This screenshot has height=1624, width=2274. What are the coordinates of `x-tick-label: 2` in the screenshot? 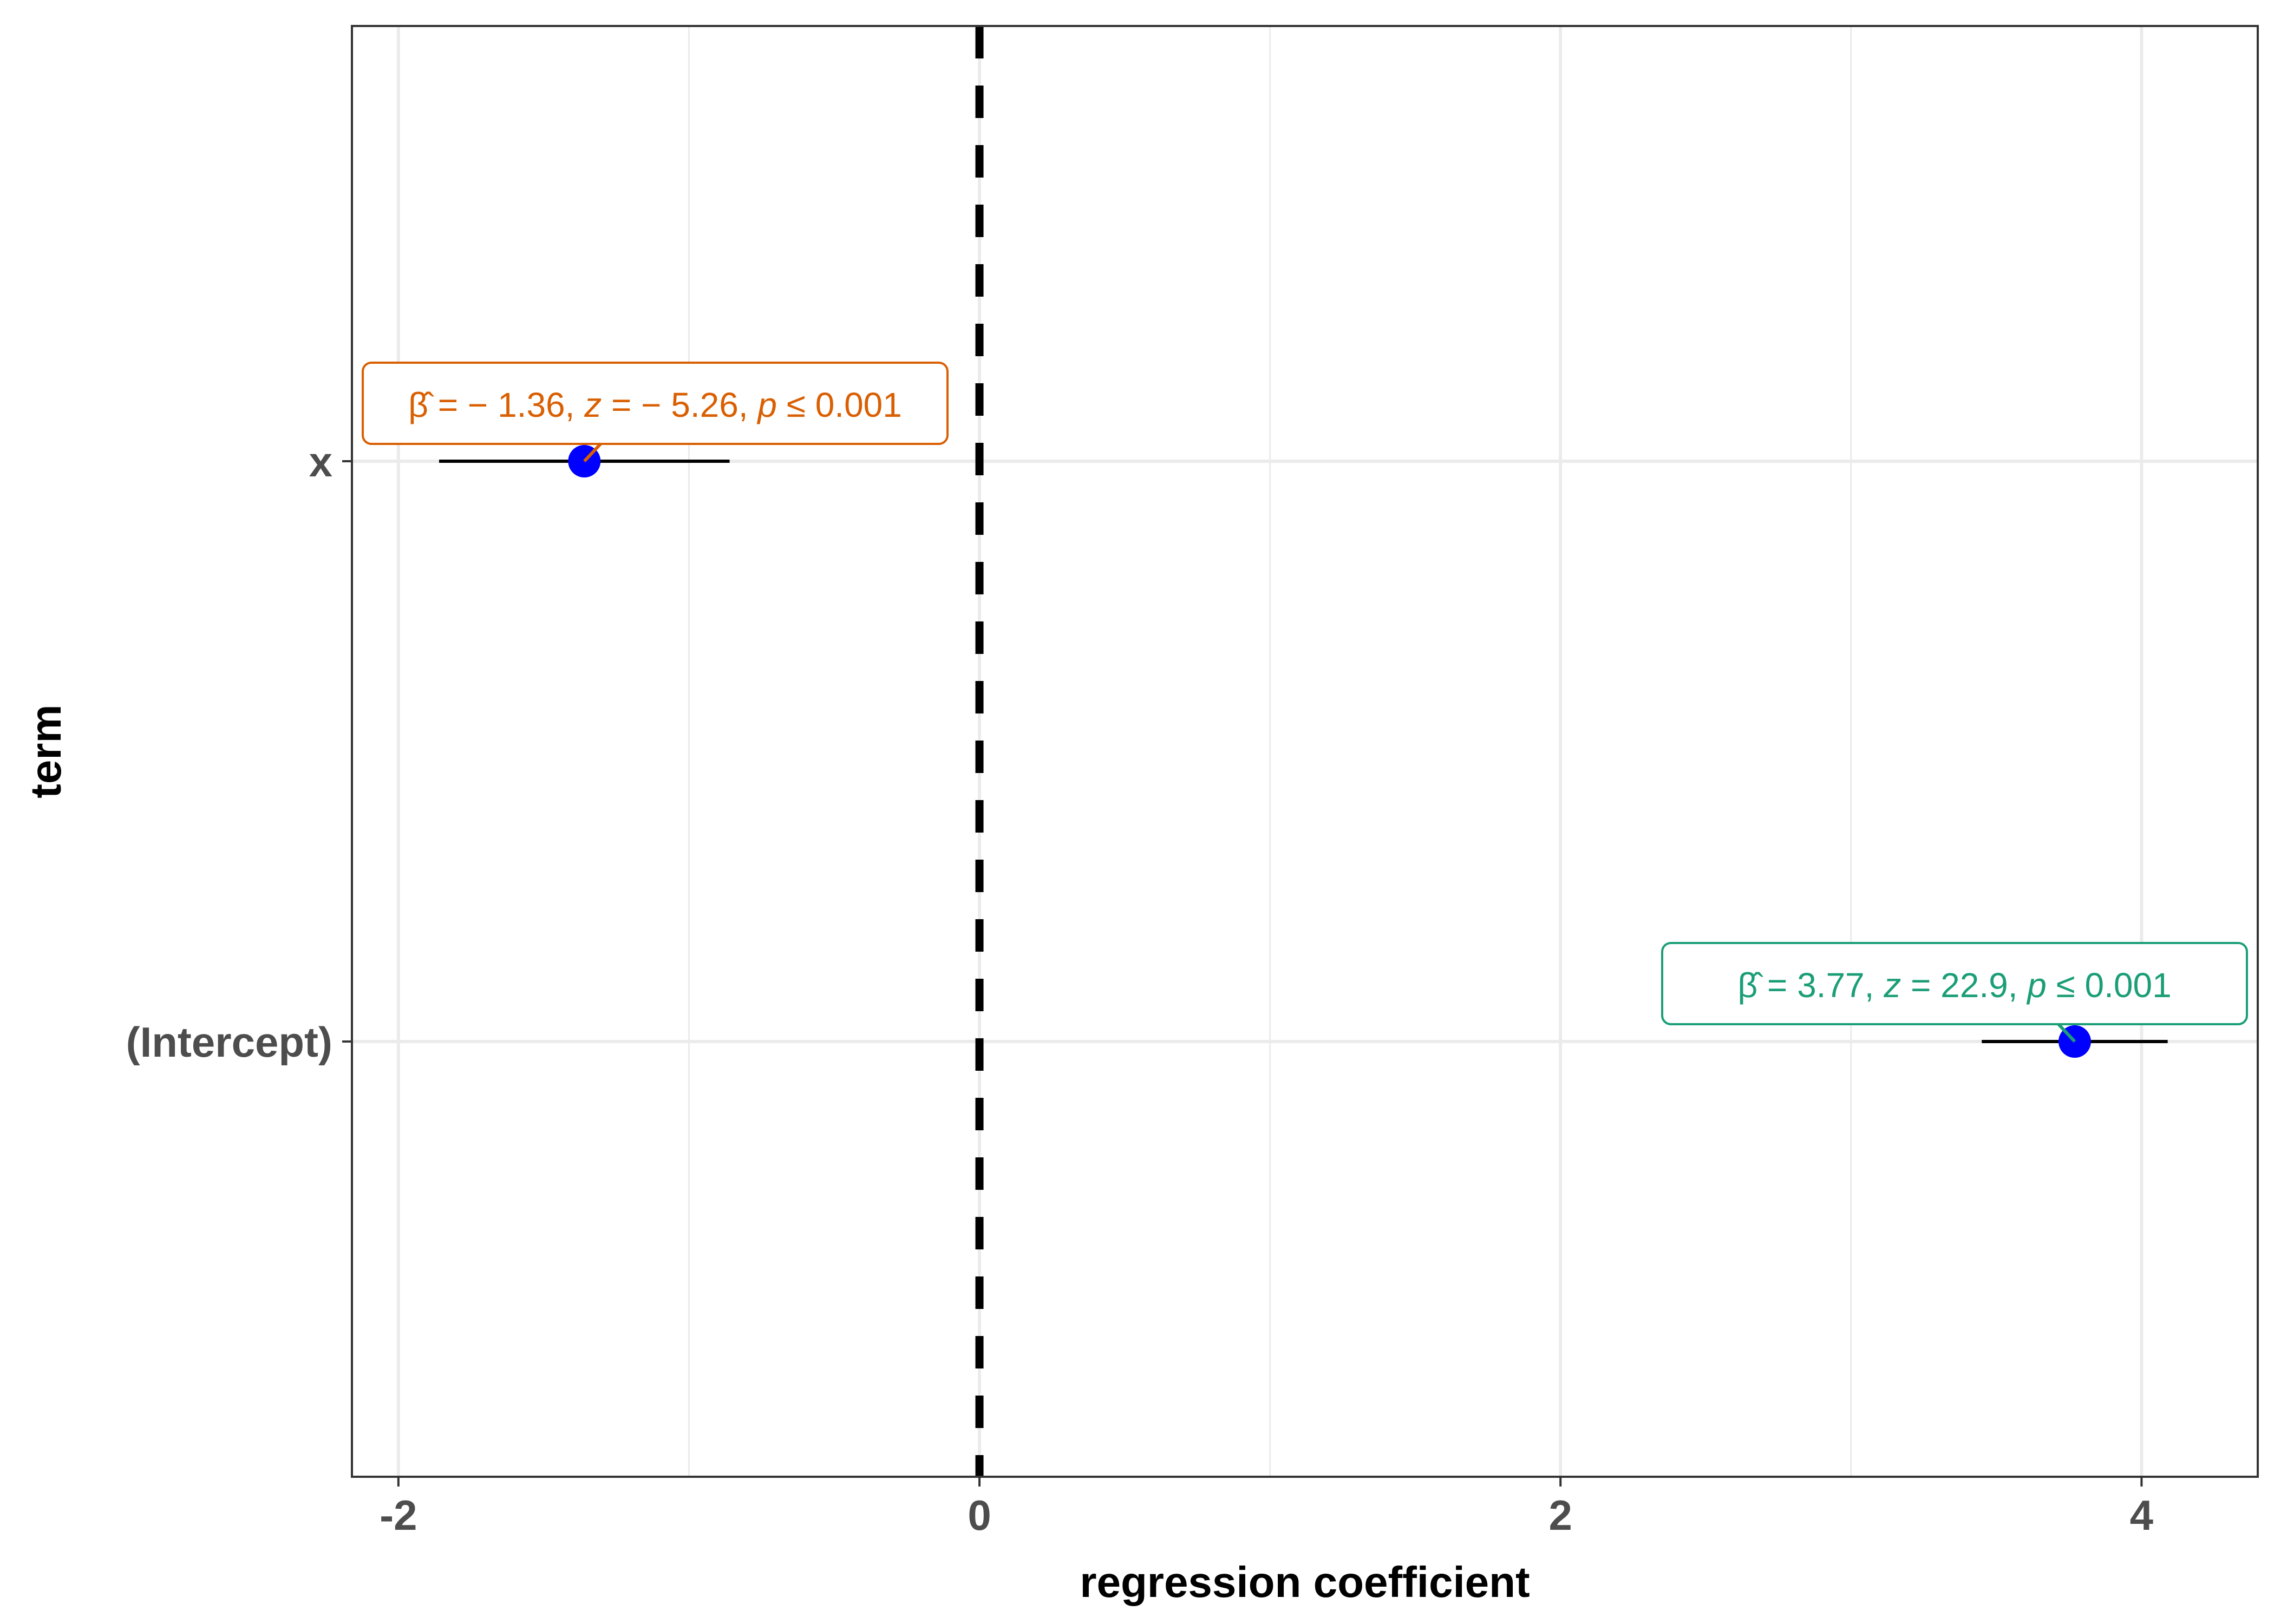 It's located at (1560, 1515).